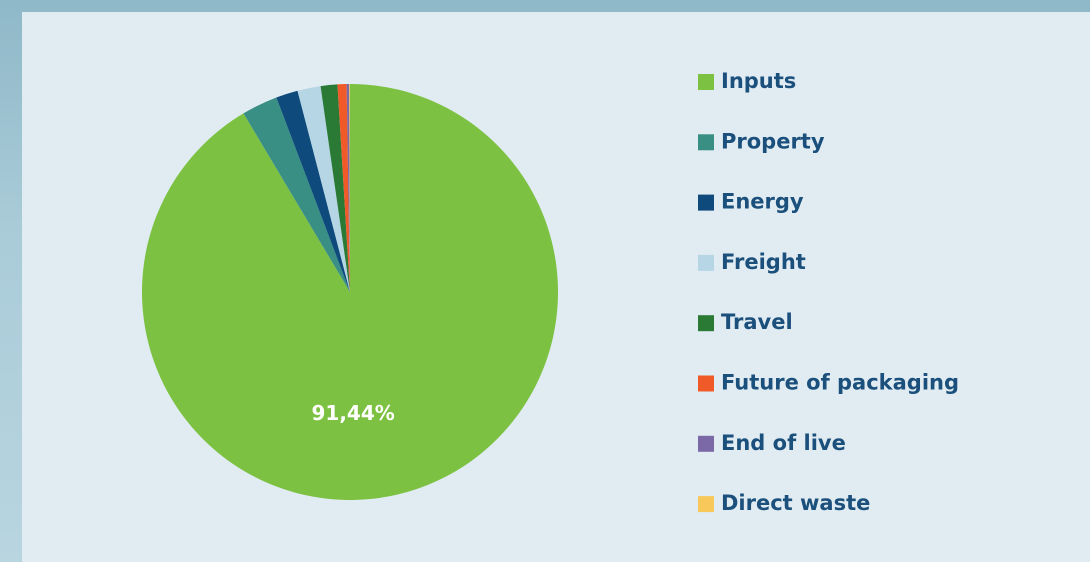 Image resolution: width=1090 pixels, height=562 pixels. I want to click on legend-label: Property, so click(773, 141).